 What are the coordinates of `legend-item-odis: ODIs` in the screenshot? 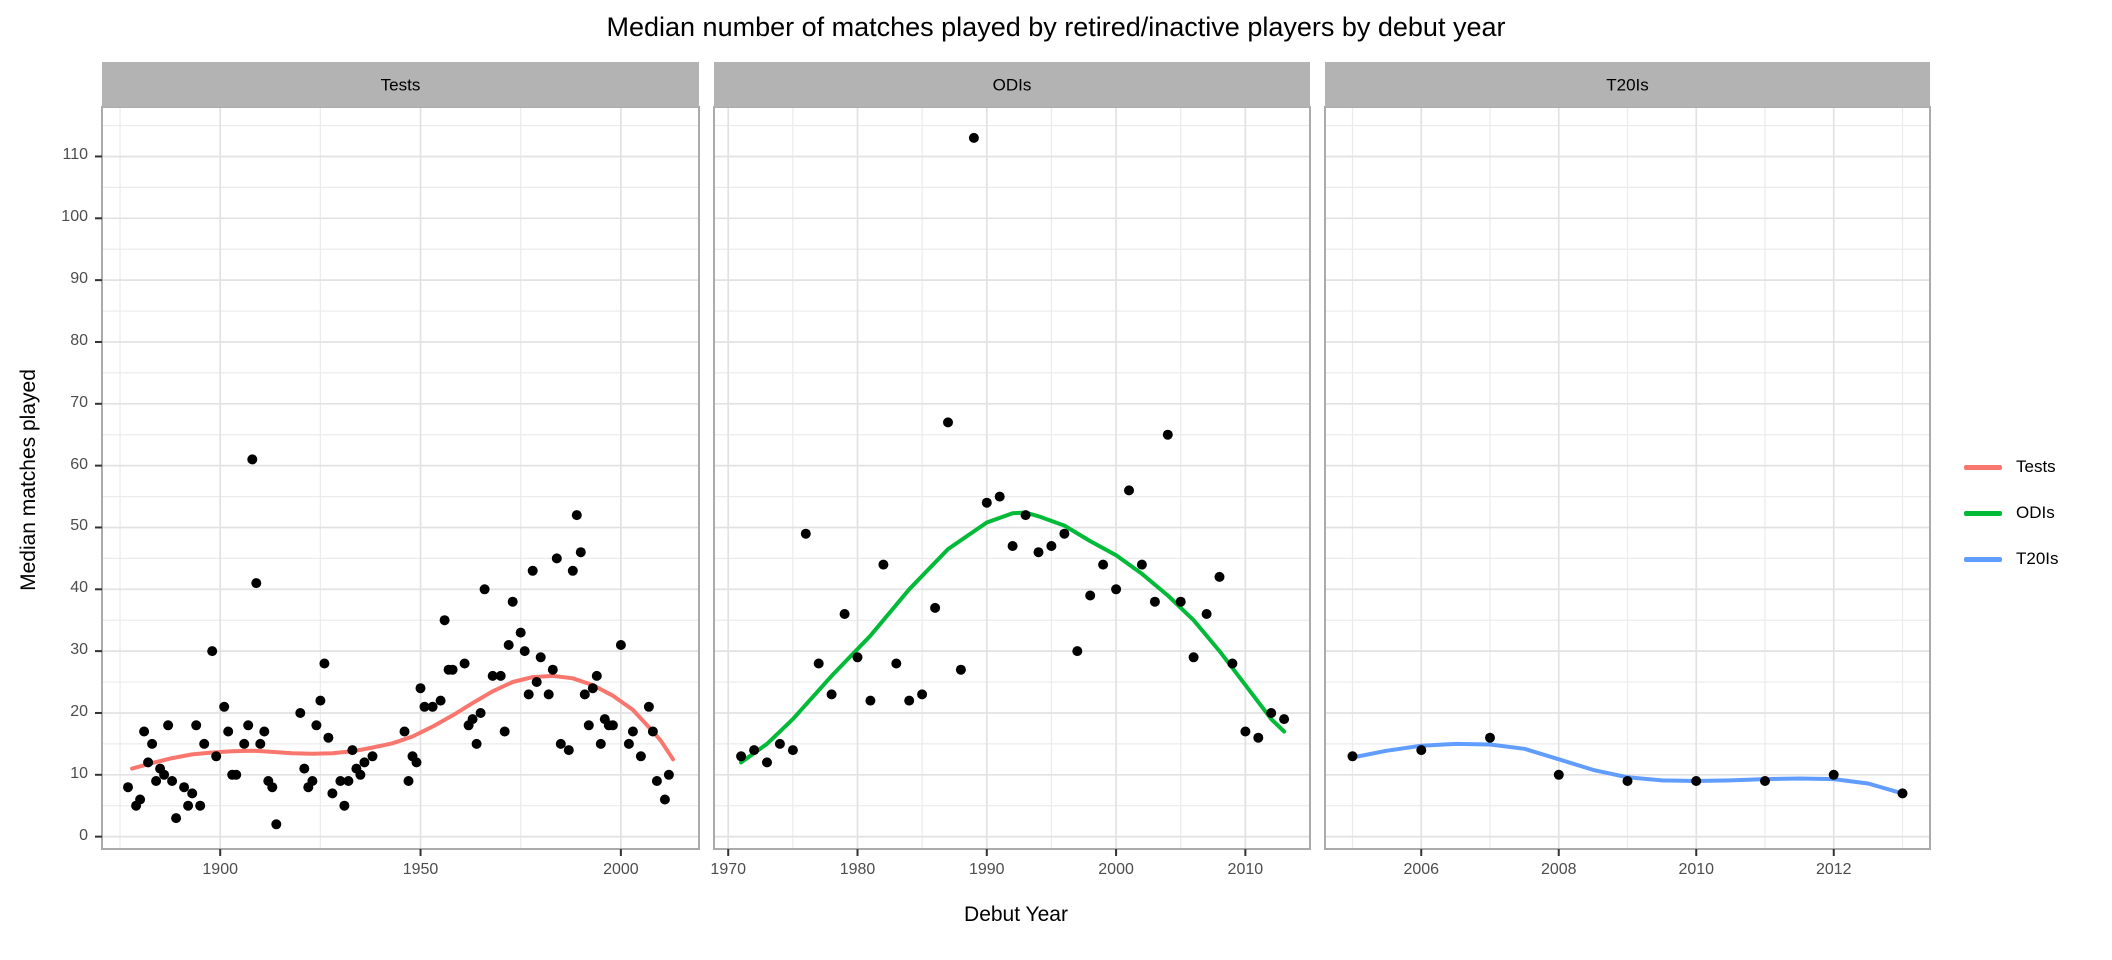 It's located at (2011, 513).